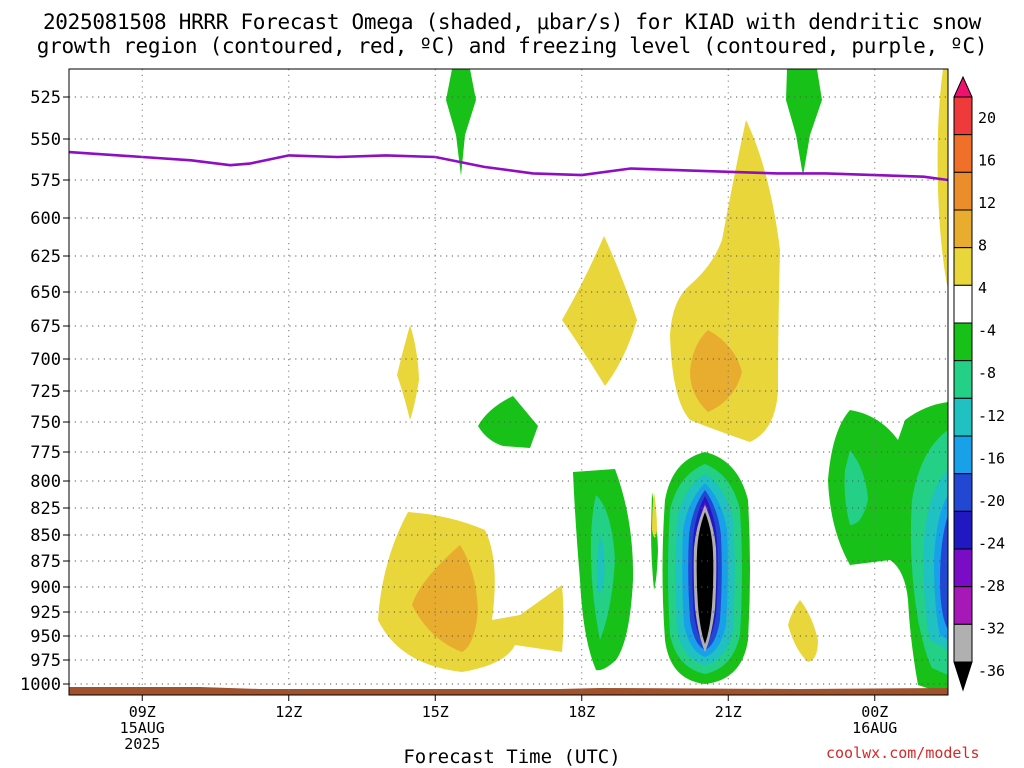 Image resolution: width=1024 pixels, height=768 pixels. What do you see at coordinates (979, 383) in the screenshot?
I see `colorbar: 20 16 12 8 4 -4 -8 -12 -16 -20 -24 -28 -32 -36` at bounding box center [979, 383].